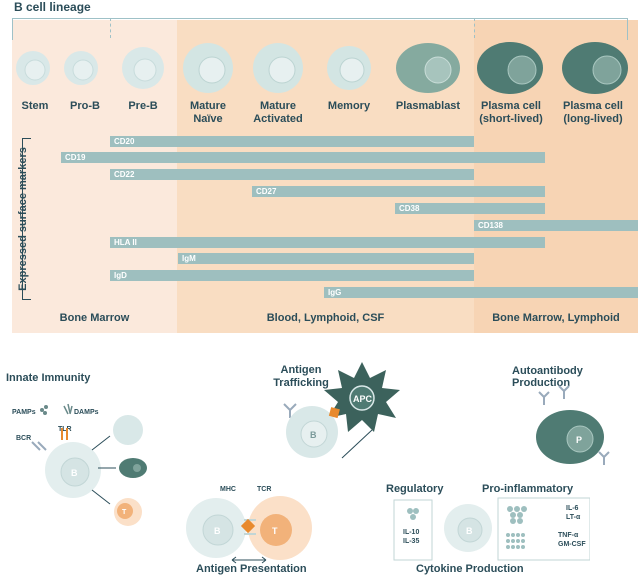  I want to click on cytokine-graphic: B, so click(491, 529).